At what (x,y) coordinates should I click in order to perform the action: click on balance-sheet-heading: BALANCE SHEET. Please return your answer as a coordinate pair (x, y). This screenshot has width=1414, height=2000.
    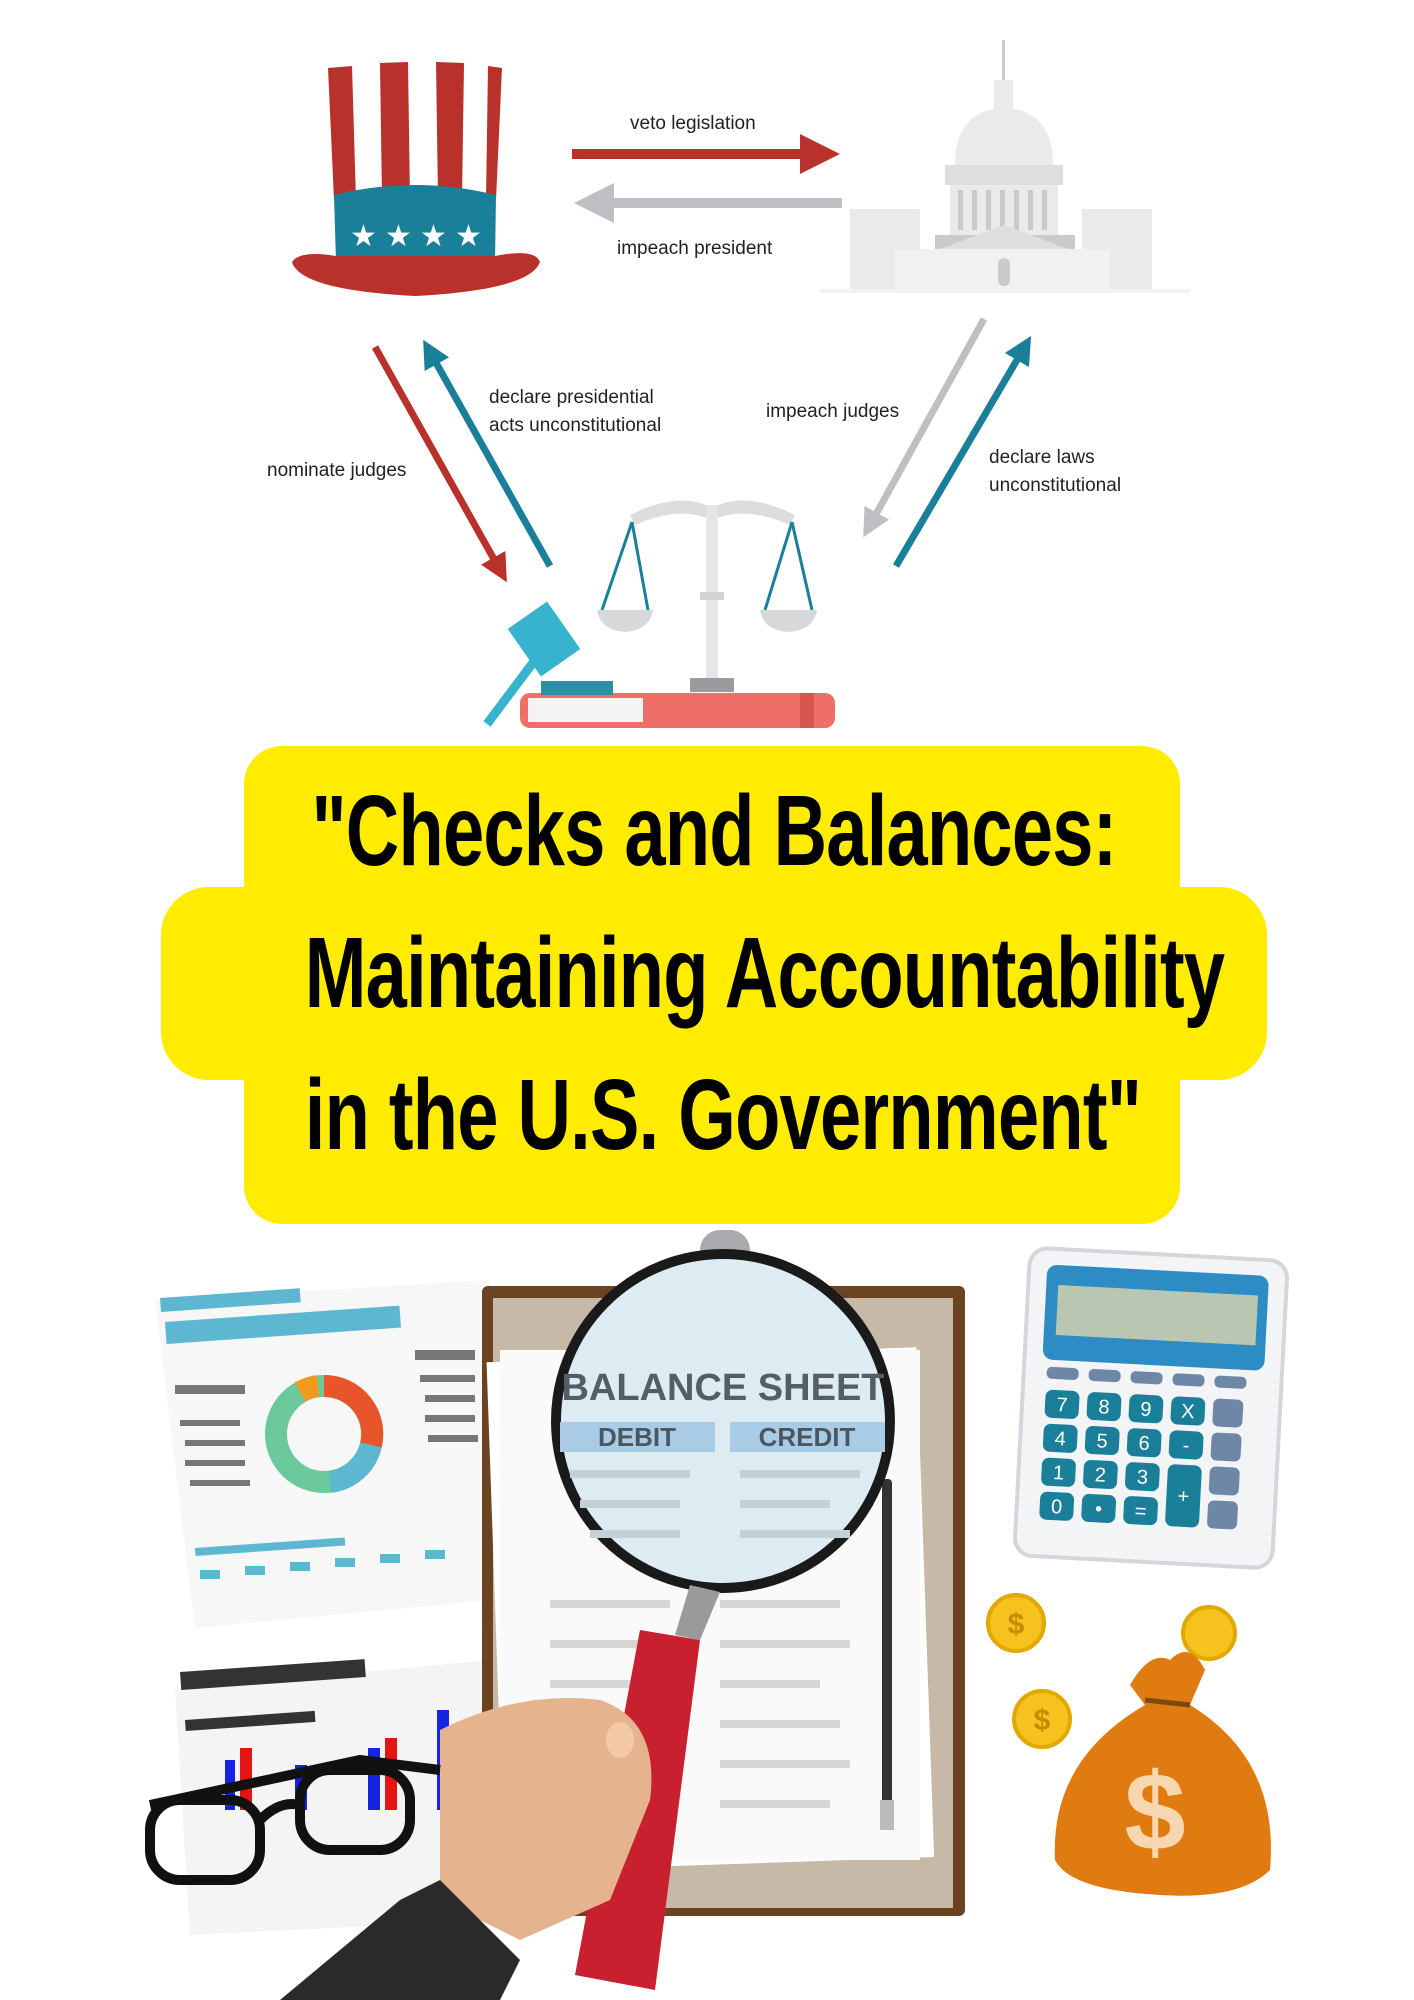
    Looking at the image, I should click on (722, 1388).